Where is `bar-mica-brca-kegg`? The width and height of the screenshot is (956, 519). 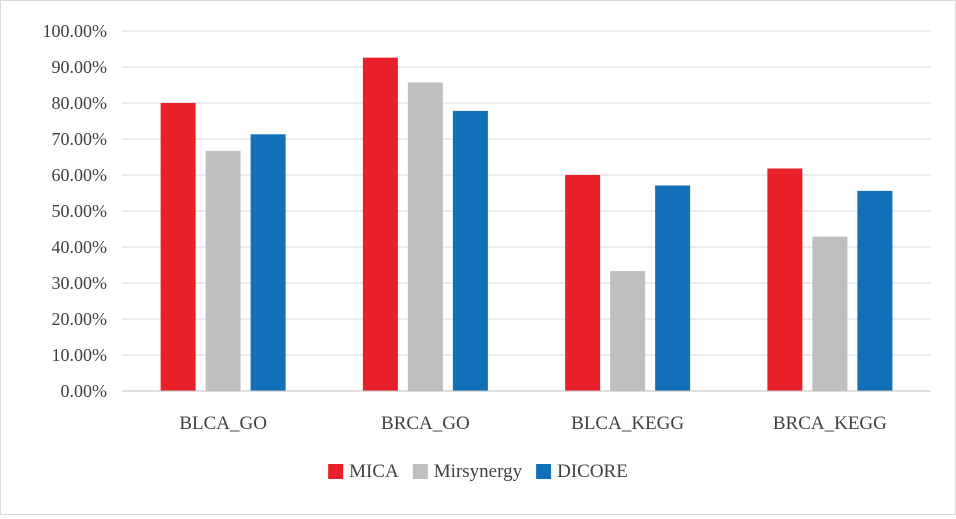
bar-mica-brca-kegg is located at coordinates (785, 279).